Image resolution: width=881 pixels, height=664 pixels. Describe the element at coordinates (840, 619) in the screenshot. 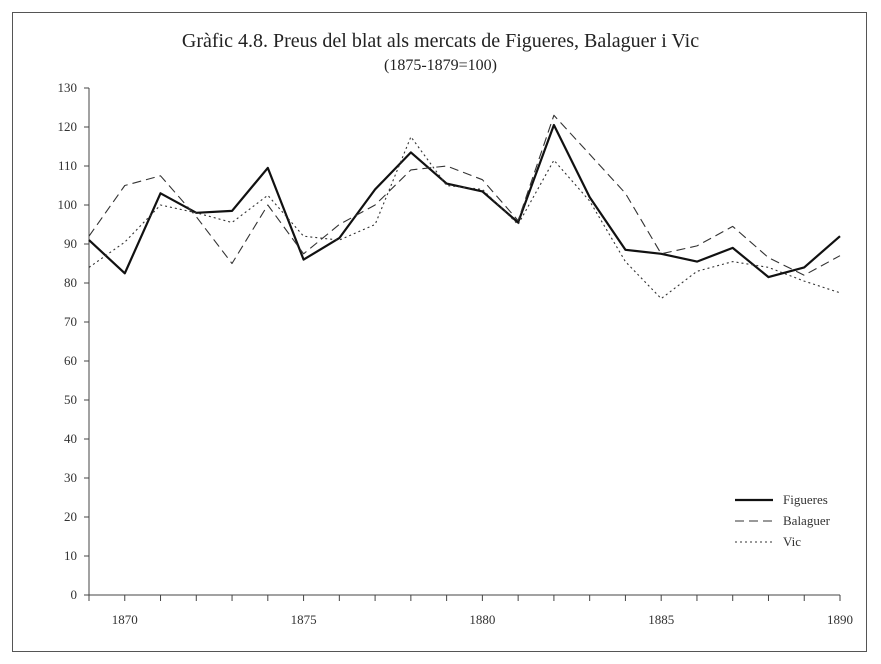

I see `x-tick-label: 1890` at that location.